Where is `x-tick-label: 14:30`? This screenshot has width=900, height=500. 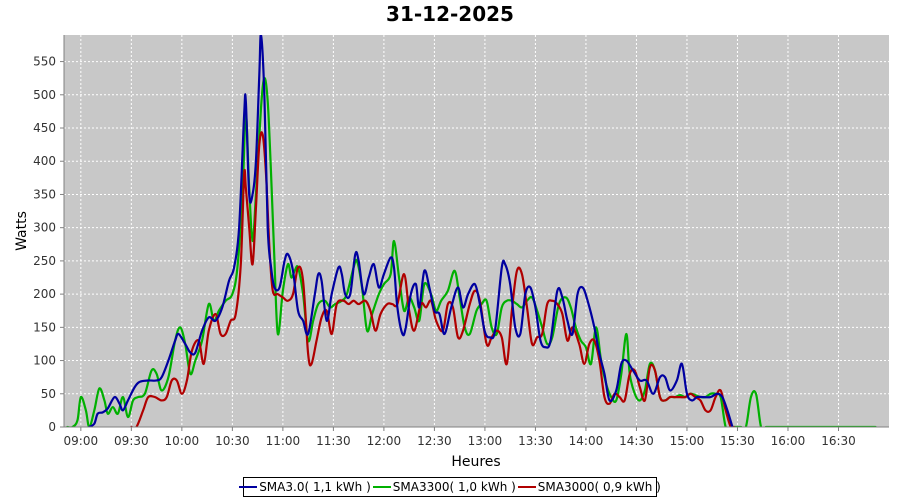
x-tick-label: 14:30 is located at coordinates (636, 441).